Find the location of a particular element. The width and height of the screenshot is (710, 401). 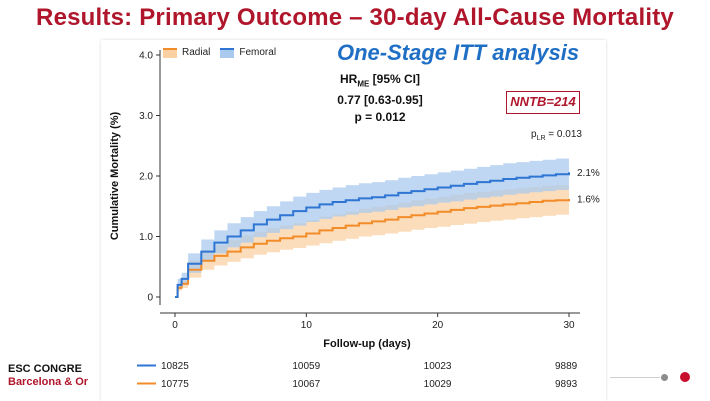

at-risk-femoral-3: 9889 is located at coordinates (566, 366).